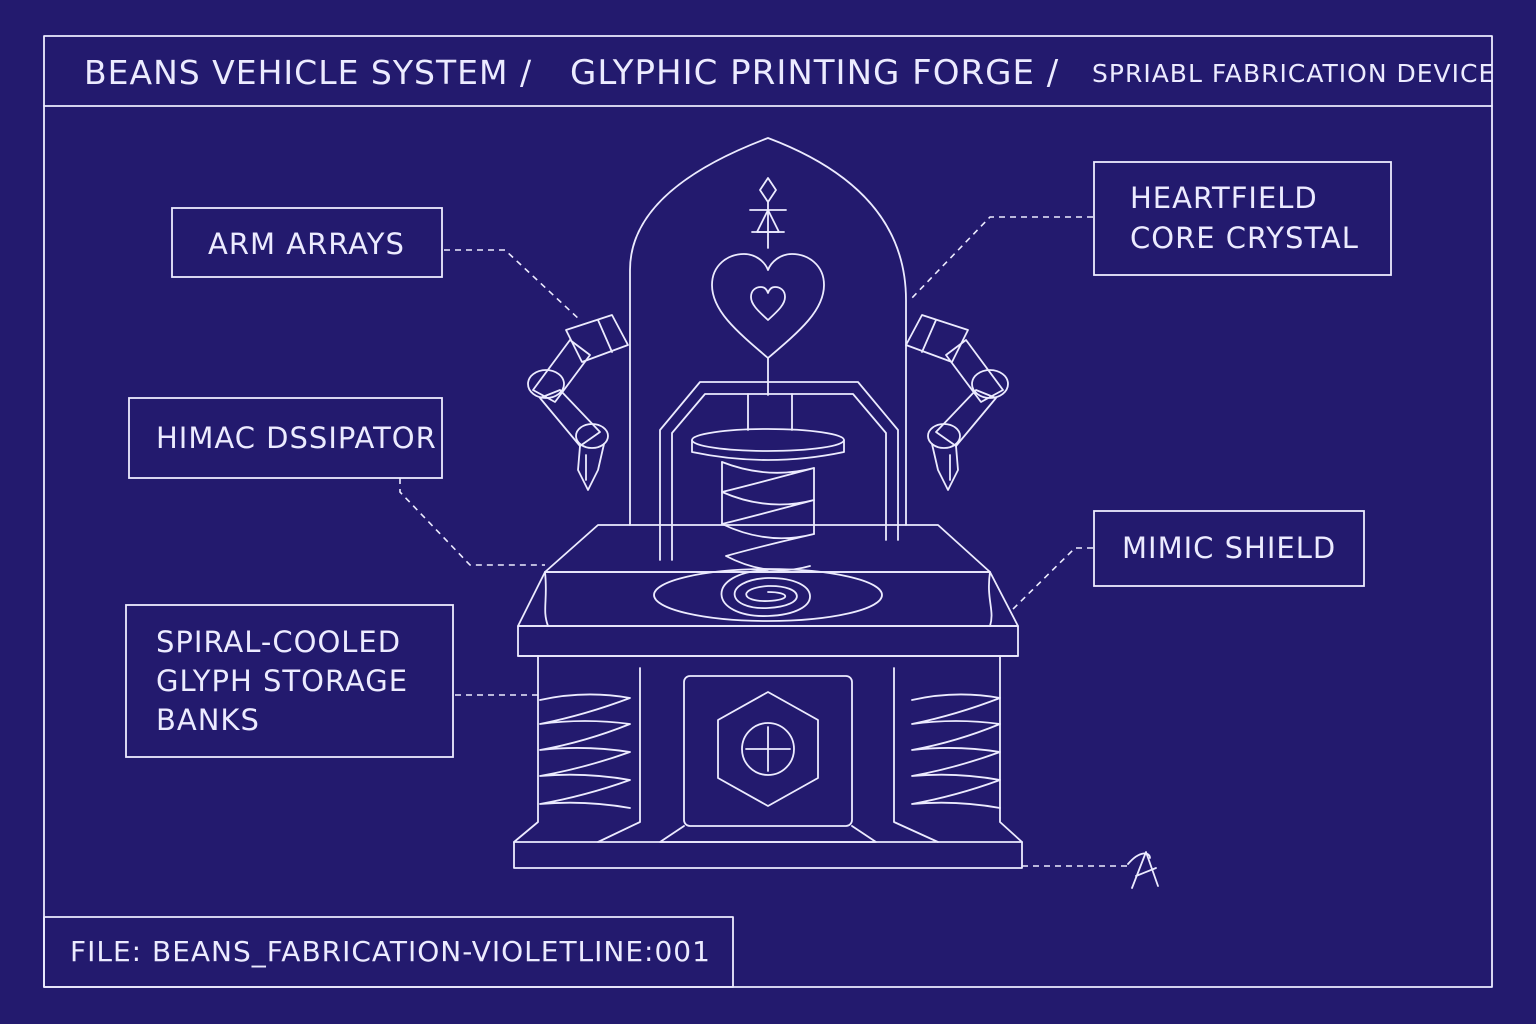 This screenshot has width=1536, height=1024. I want to click on glyph-sigil, so click(768, 213).